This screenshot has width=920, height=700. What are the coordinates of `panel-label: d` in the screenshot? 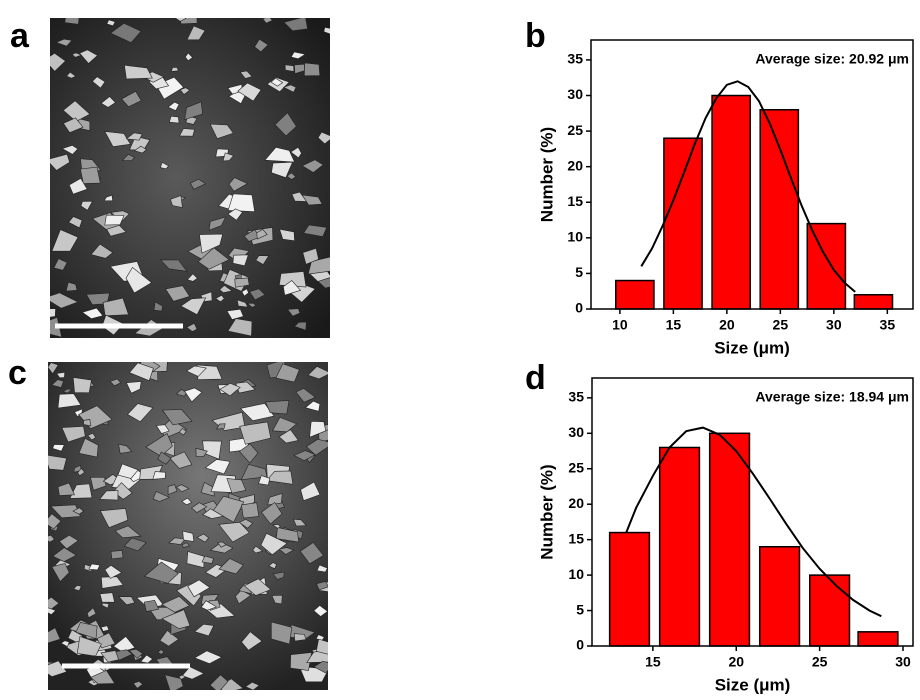 It's located at (535, 378).